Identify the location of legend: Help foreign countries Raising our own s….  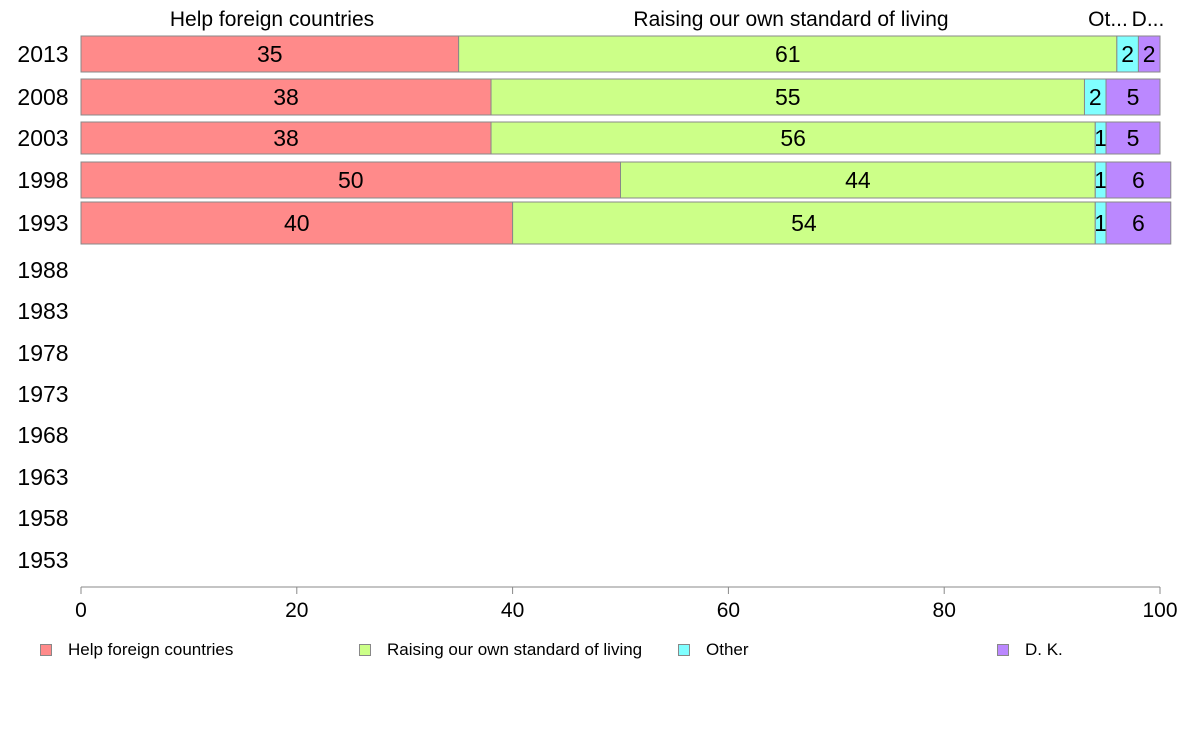
(600, 651).